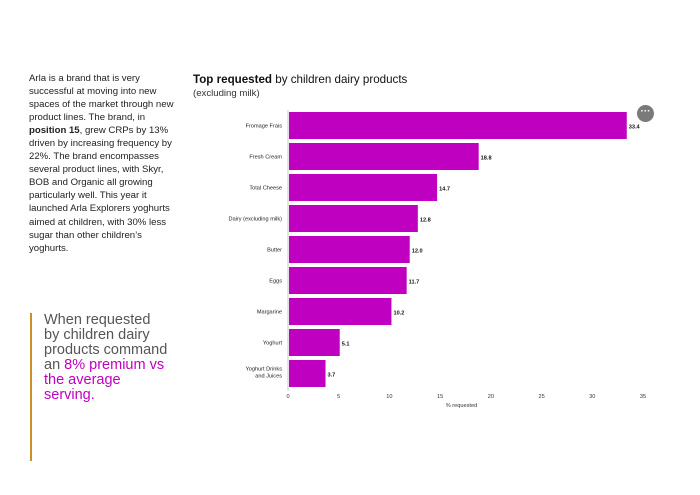 The image size is (700, 495). What do you see at coordinates (269, 313) in the screenshot?
I see `category-label-6: Margarine` at bounding box center [269, 313].